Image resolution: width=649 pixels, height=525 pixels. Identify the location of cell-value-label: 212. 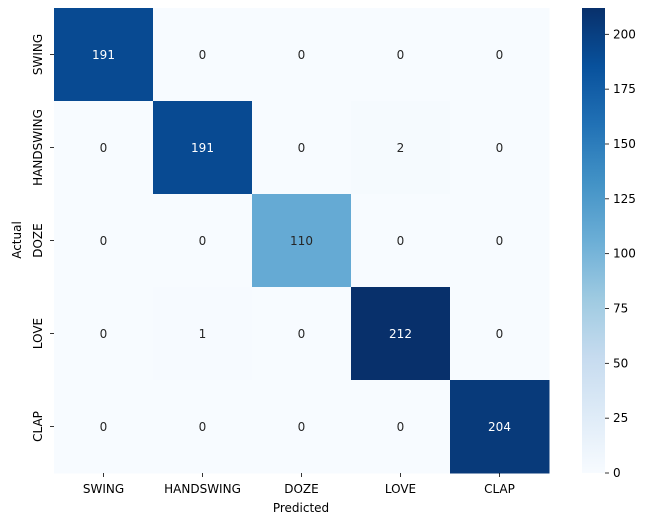
(400, 334).